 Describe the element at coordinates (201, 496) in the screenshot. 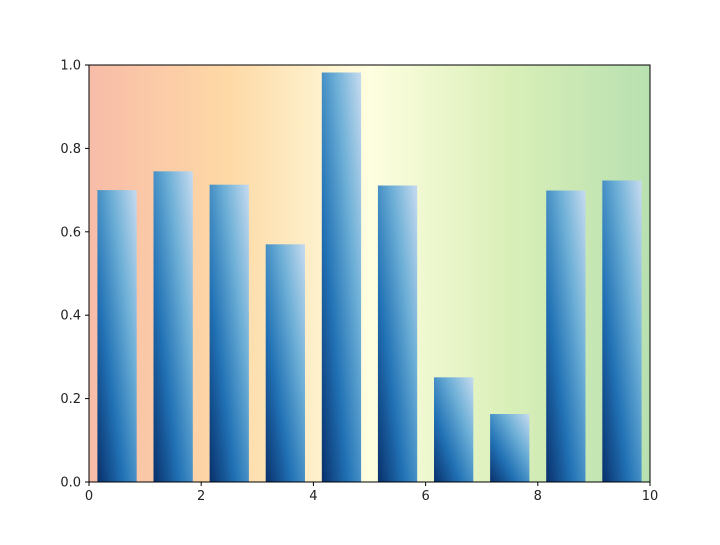

I see `x-tick-label: 2` at that location.